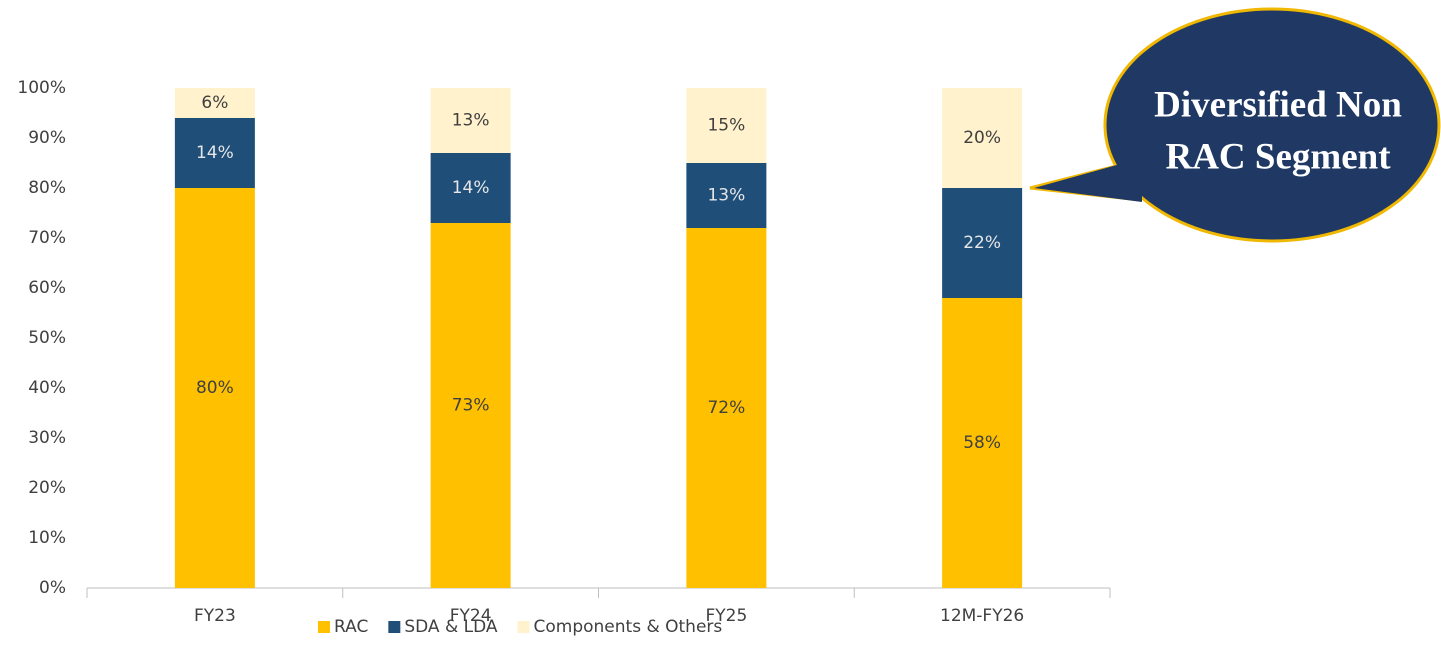 The image size is (1441, 666). I want to click on y-tick-label: 0%, so click(52, 588).